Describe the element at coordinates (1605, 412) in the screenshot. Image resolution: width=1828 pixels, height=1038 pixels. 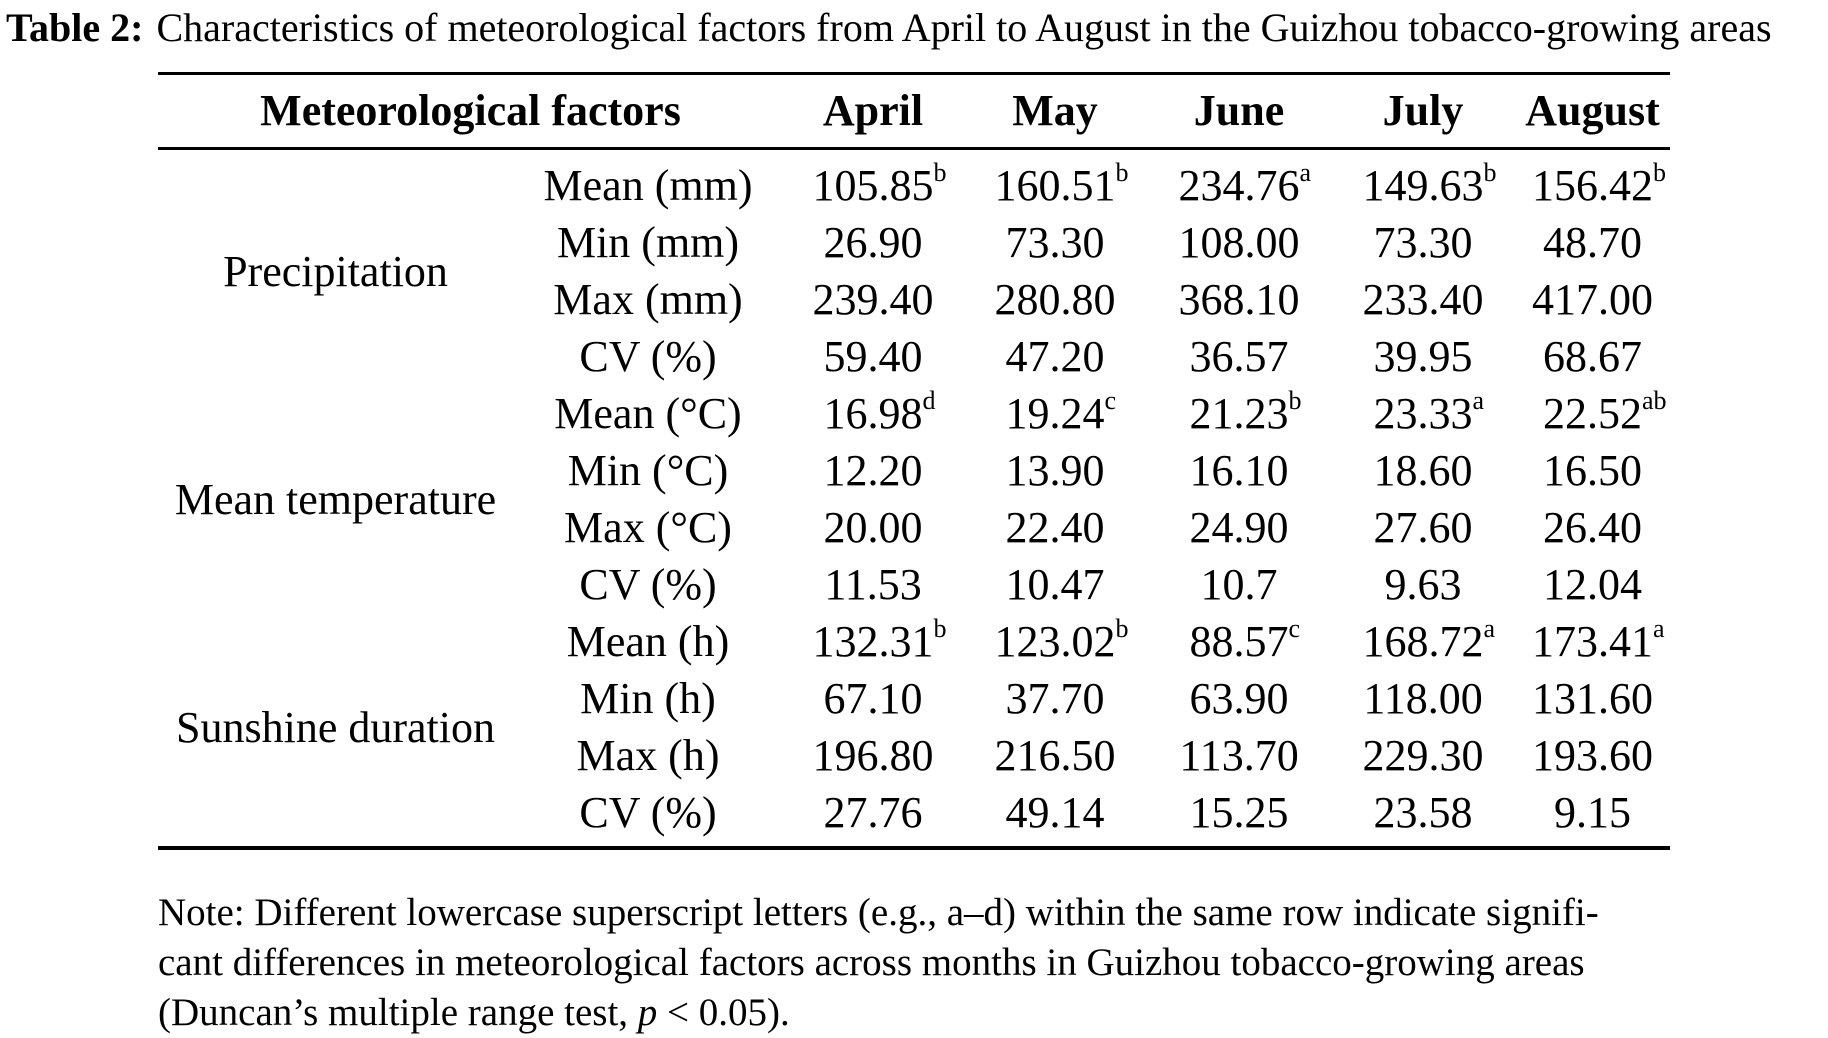
I see `cell-value: 22.52 ab` at that location.